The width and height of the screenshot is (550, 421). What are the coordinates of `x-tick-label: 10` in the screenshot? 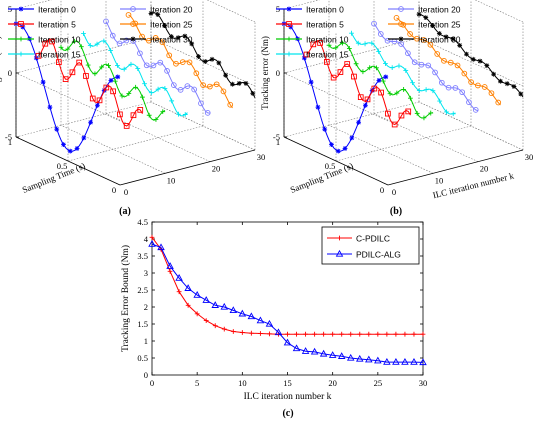 It's located at (242, 383).